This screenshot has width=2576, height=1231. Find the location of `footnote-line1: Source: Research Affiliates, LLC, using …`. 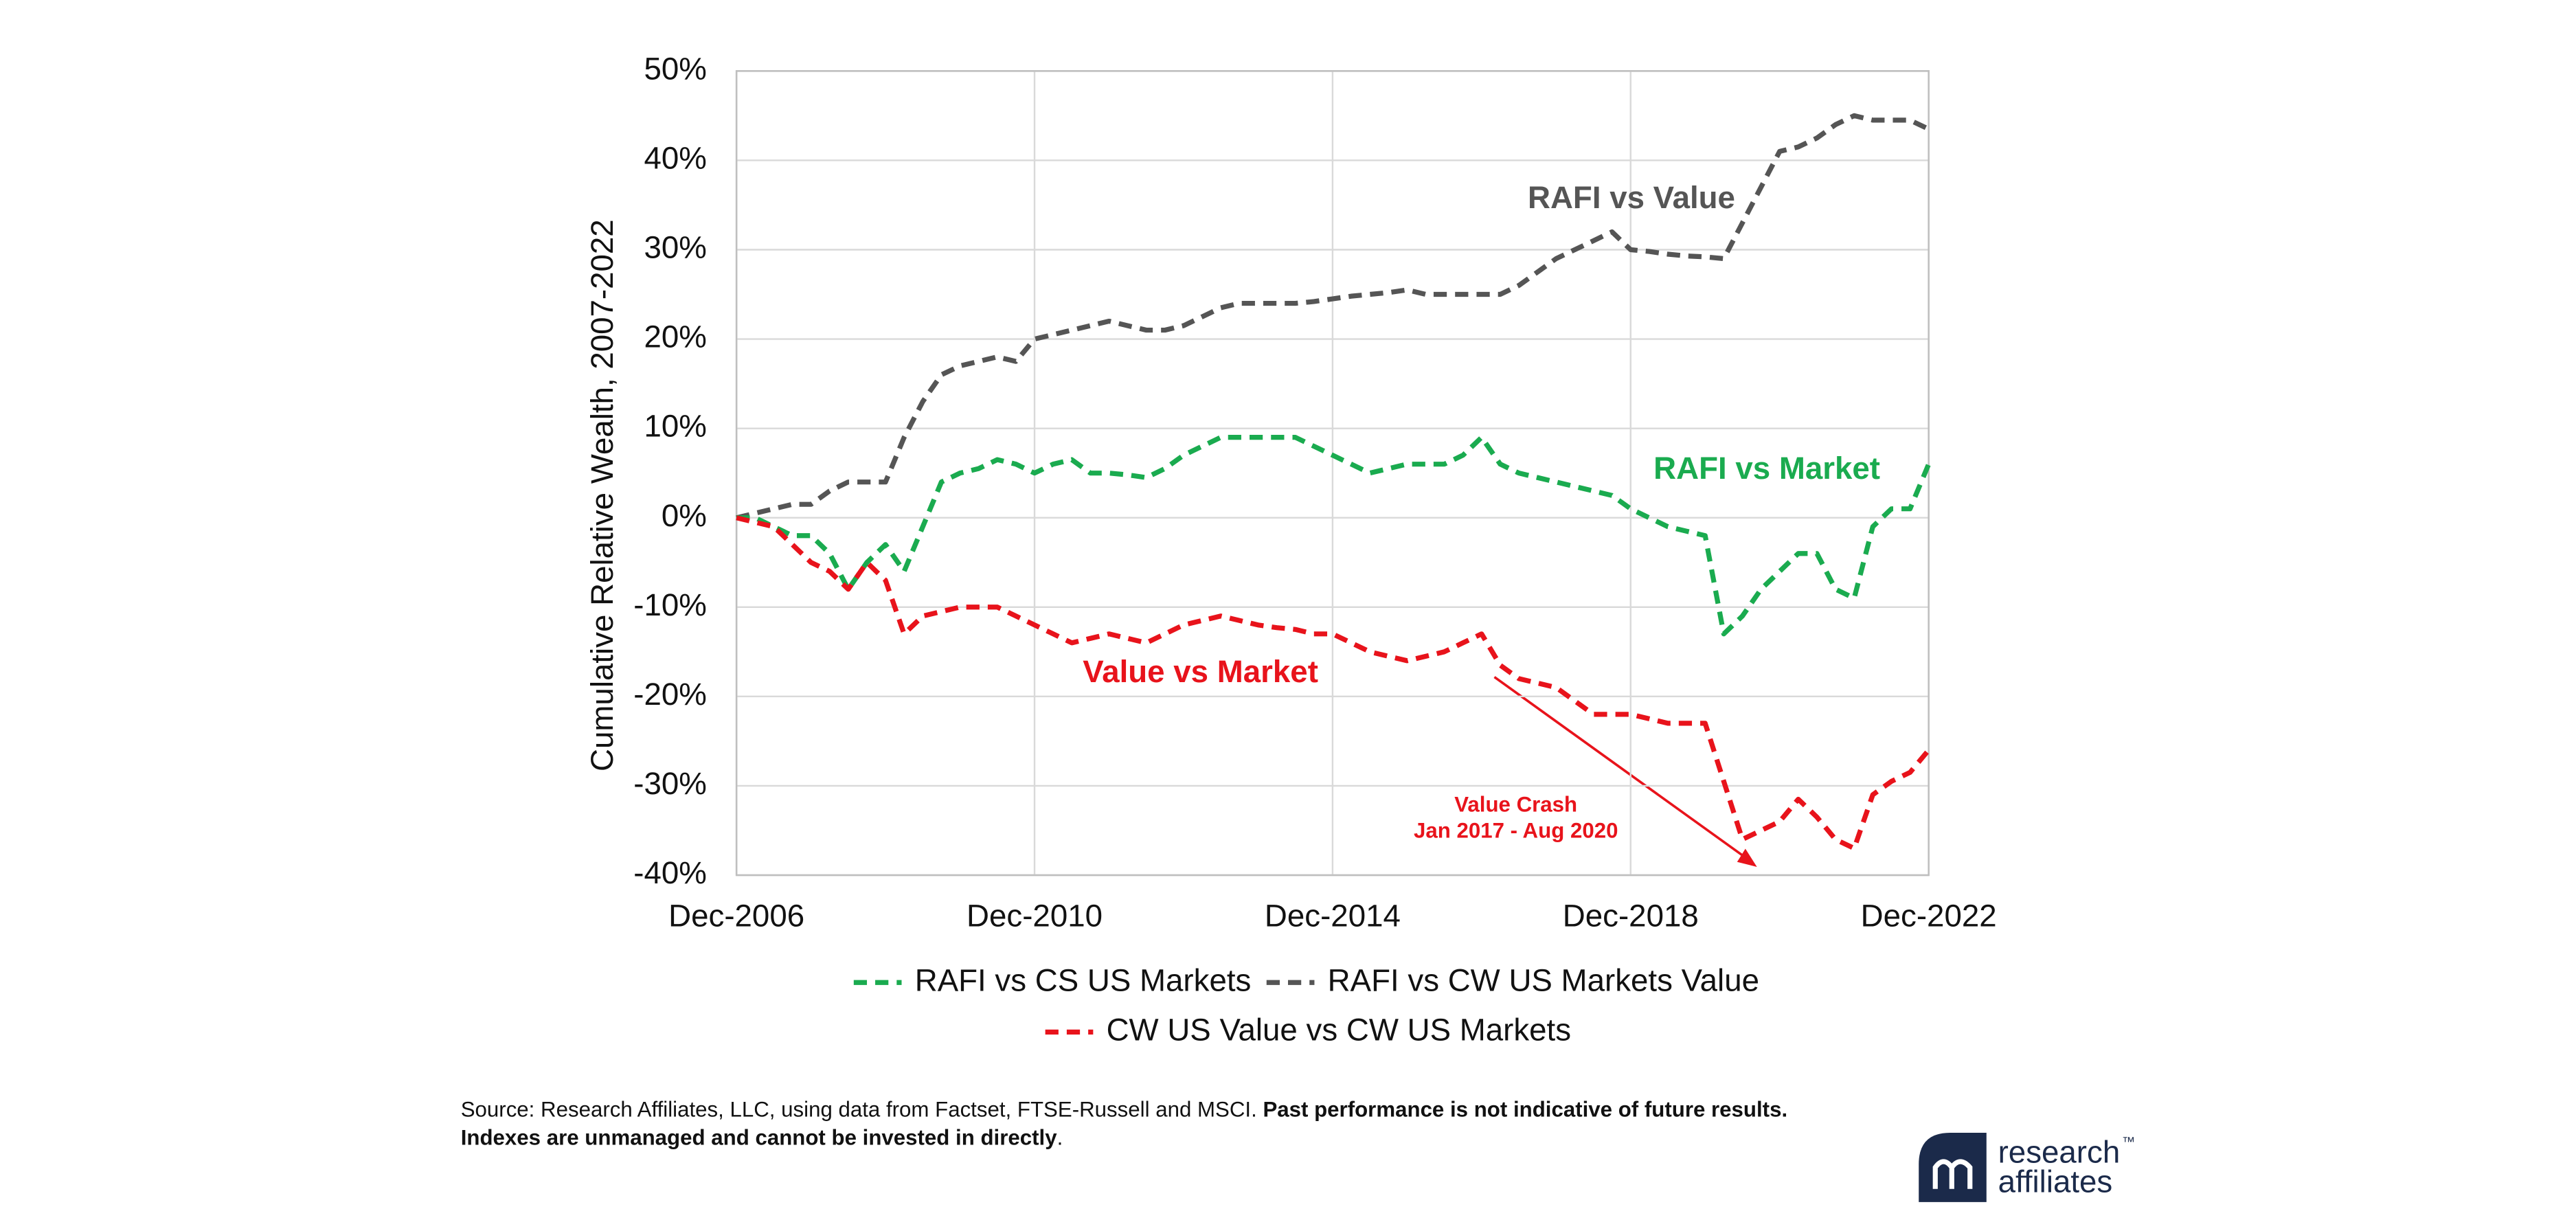

footnote-line1: Source: Research Affiliates, LLC, using … is located at coordinates (1124, 1110).